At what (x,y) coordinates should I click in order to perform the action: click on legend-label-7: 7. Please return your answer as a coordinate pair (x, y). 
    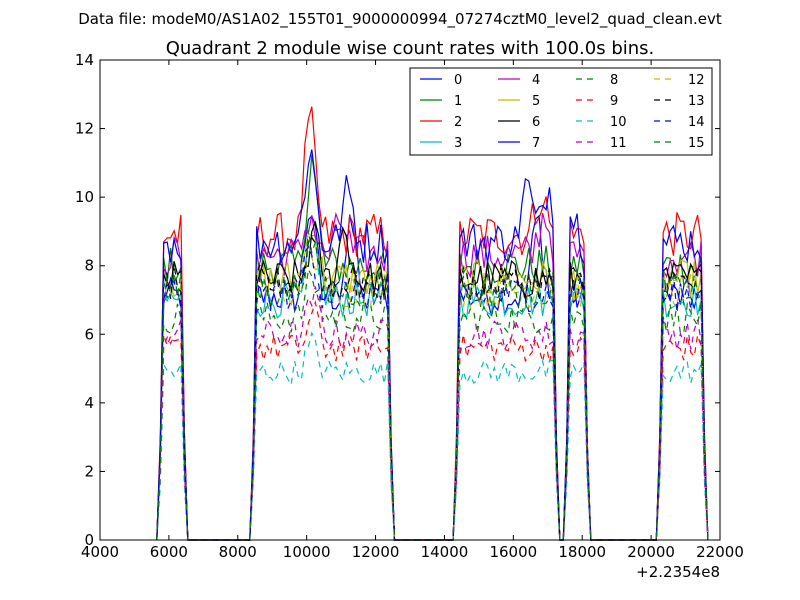
    Looking at the image, I should click on (536, 143).